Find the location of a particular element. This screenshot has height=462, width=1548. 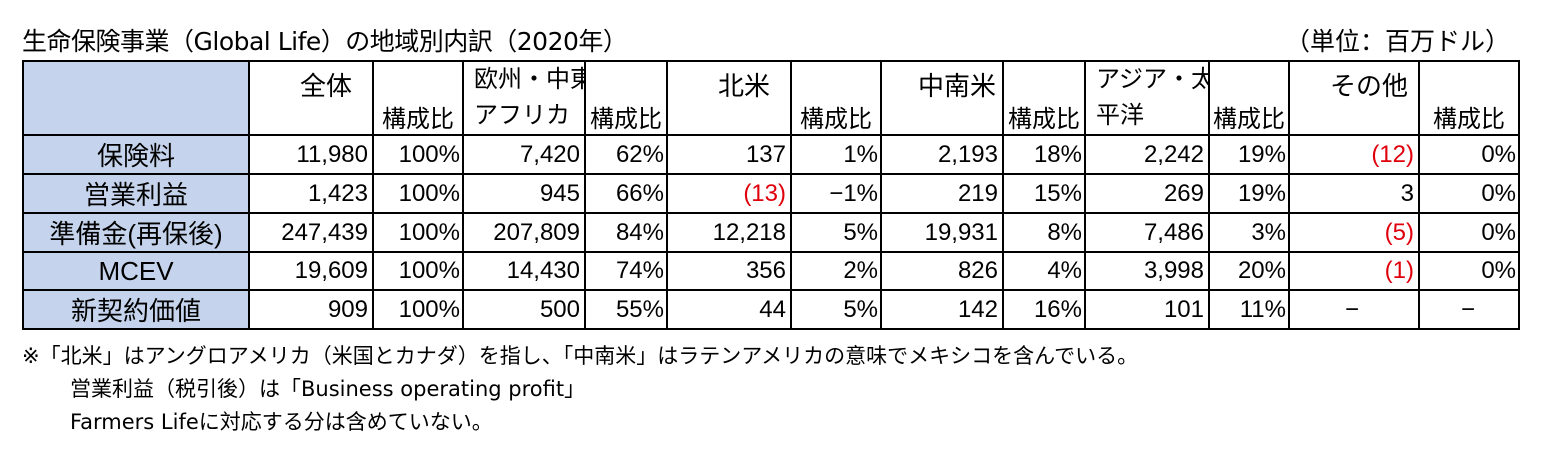

header-sub-2: 構成比 is located at coordinates (836, 117).